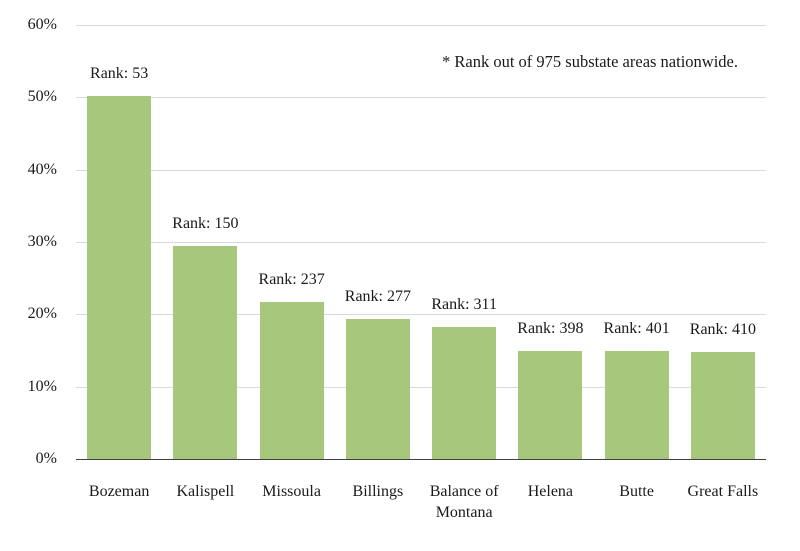 The width and height of the screenshot is (800, 551). What do you see at coordinates (723, 491) in the screenshot?
I see `x-category-label: Great Falls` at bounding box center [723, 491].